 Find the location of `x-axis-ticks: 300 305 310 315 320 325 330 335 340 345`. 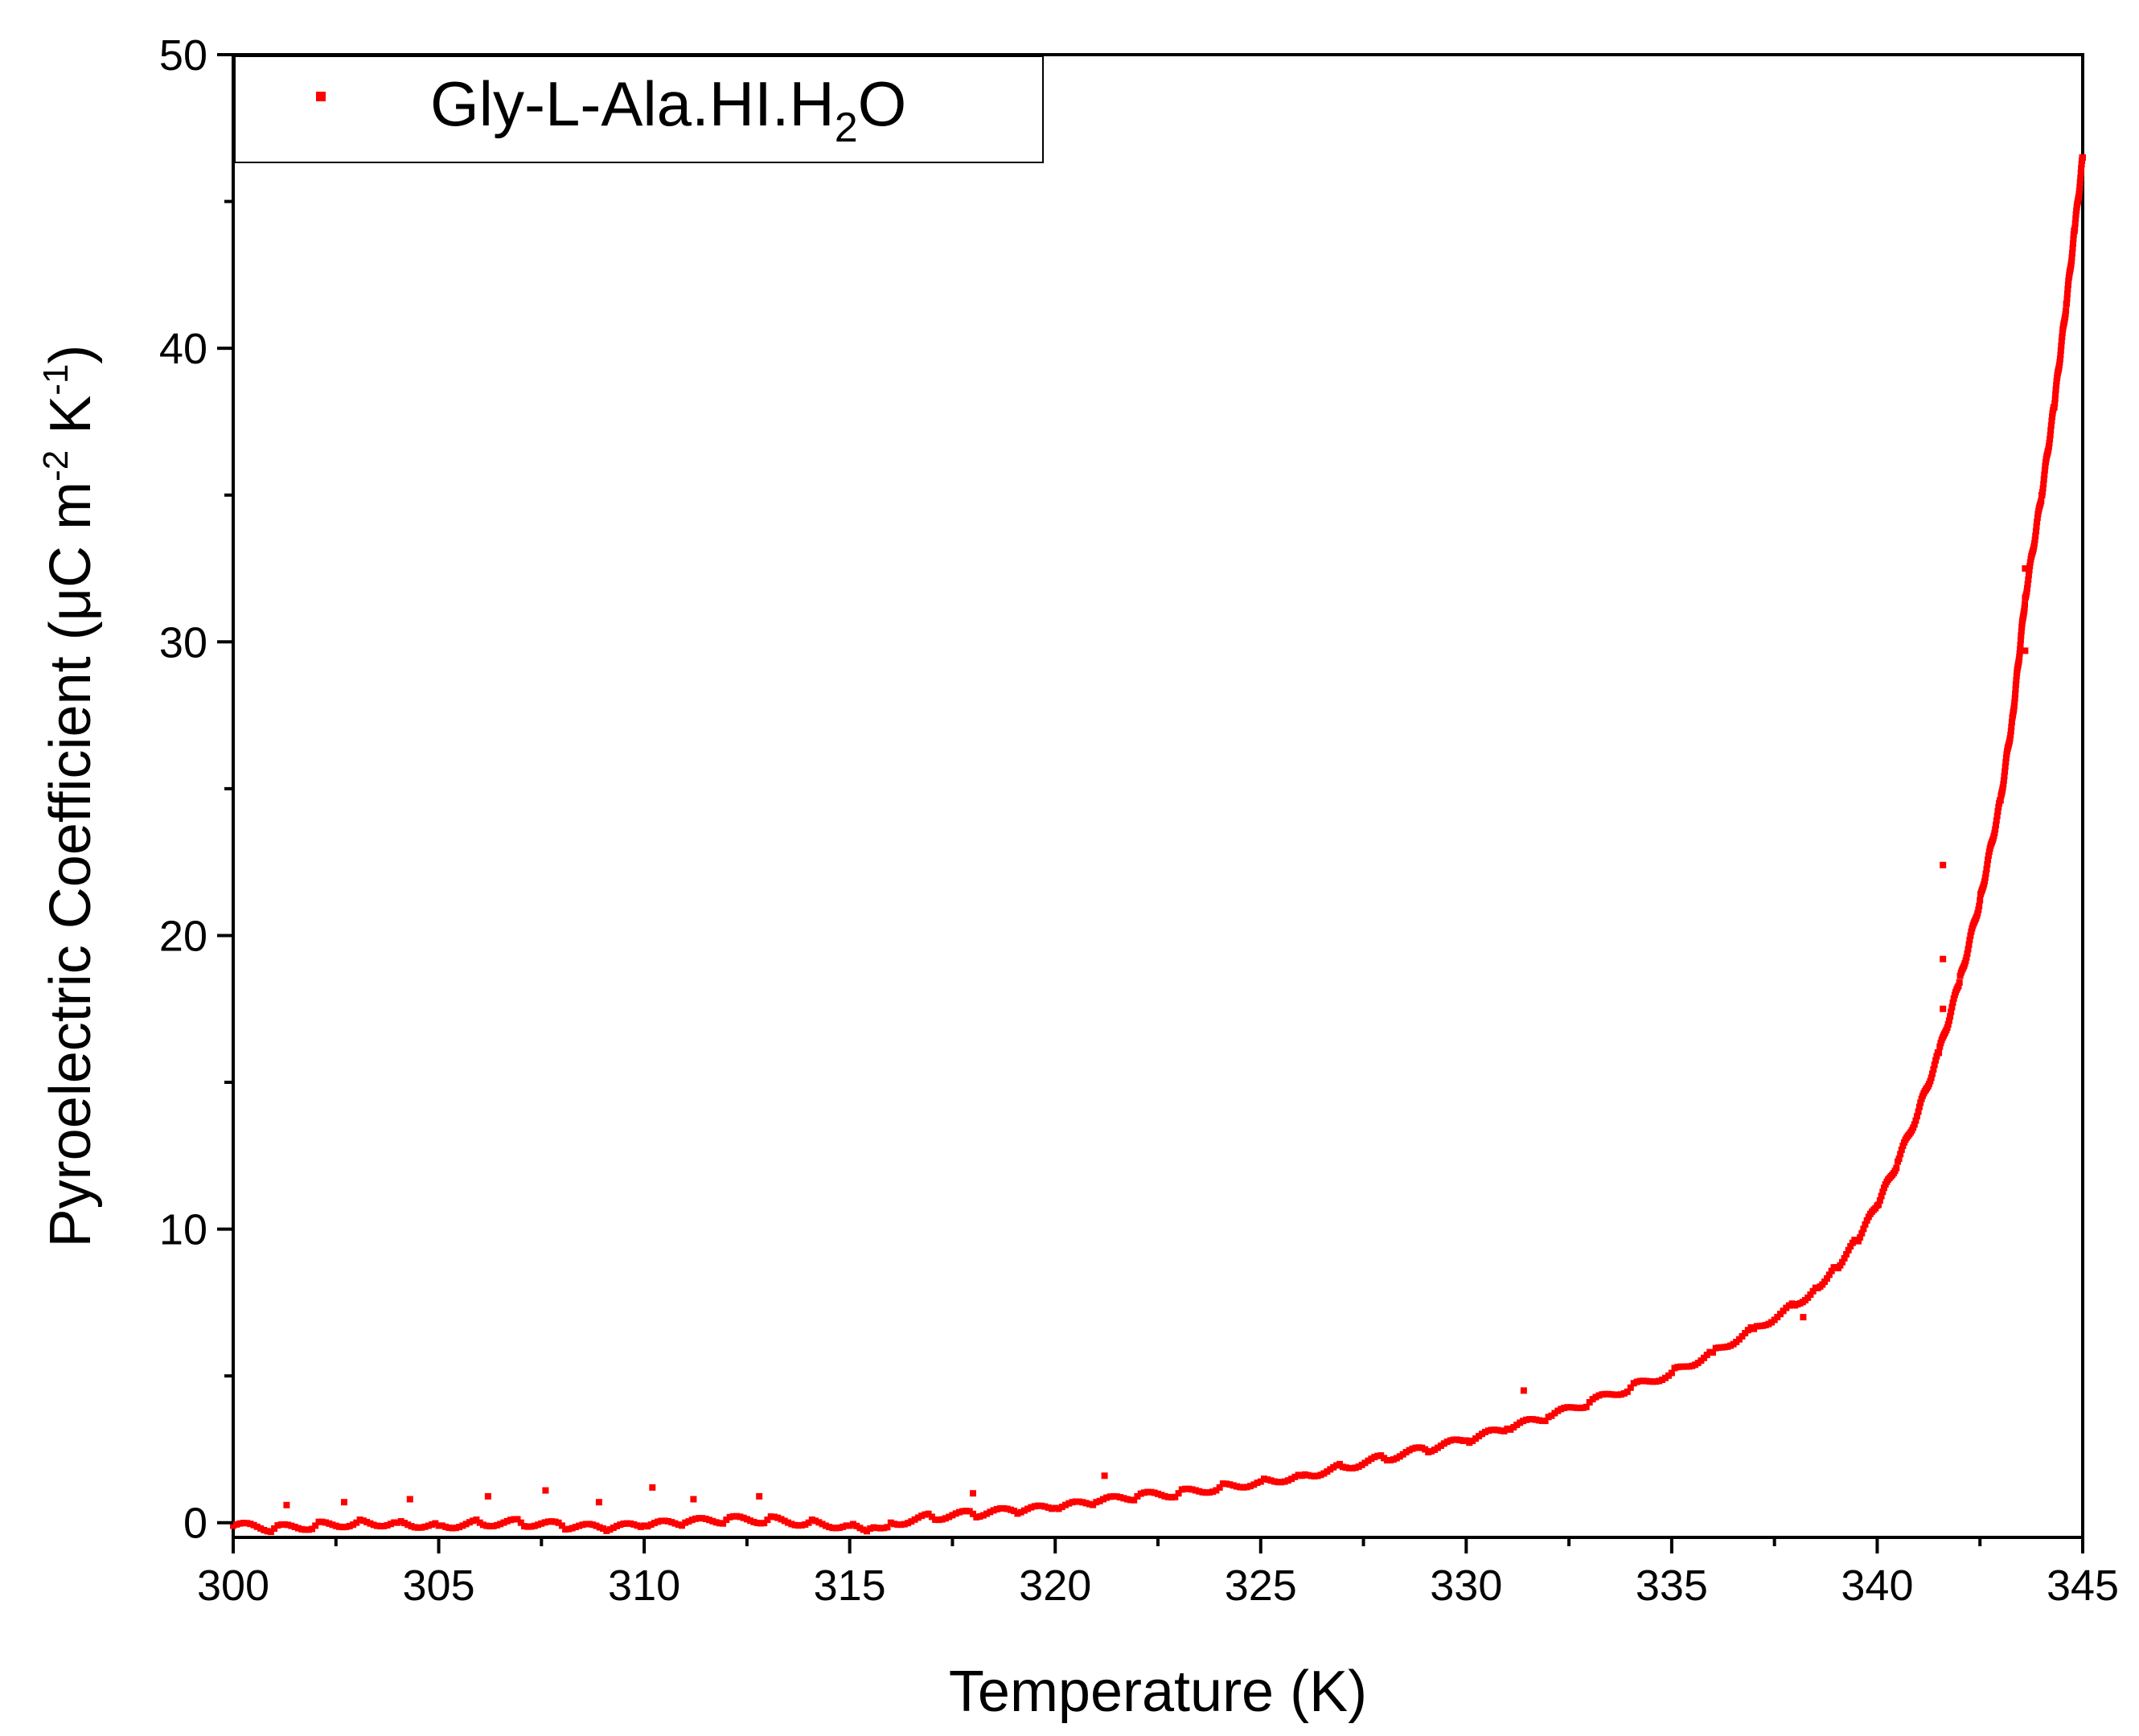

x-axis-ticks: 300 305 310 315 320 325 330 335 340 345 is located at coordinates (1158, 1573).